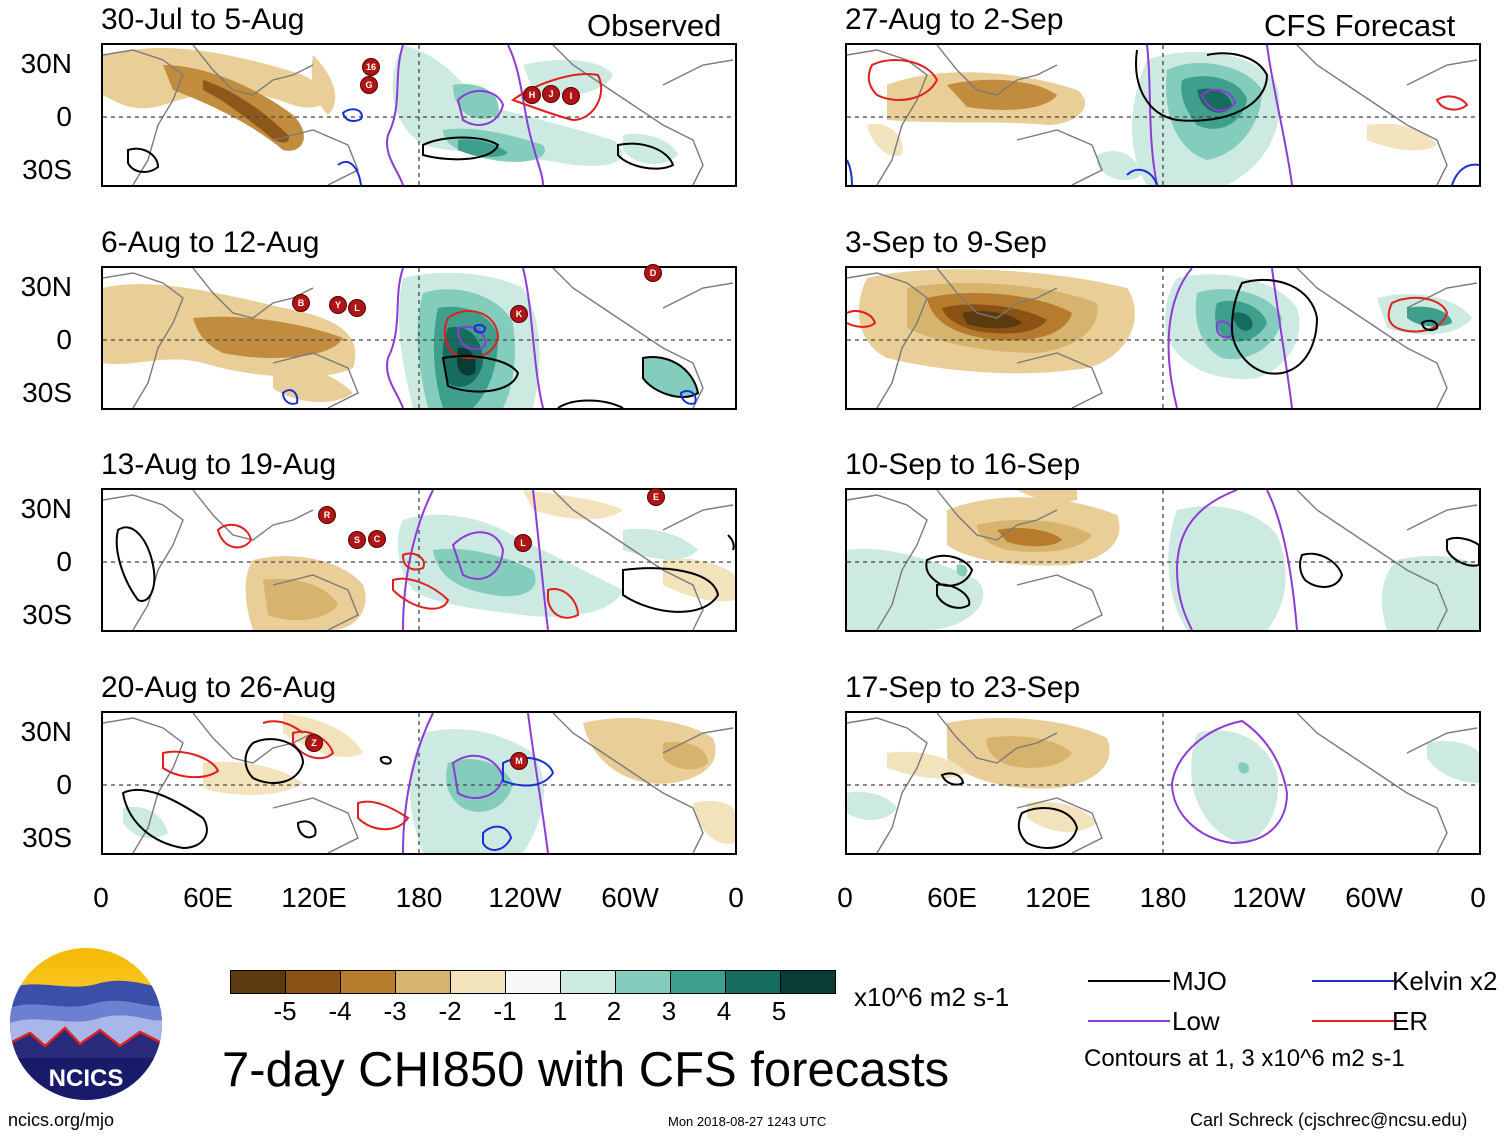  What do you see at coordinates (551, 94) in the screenshot?
I see `tropical-storm-marker: J` at bounding box center [551, 94].